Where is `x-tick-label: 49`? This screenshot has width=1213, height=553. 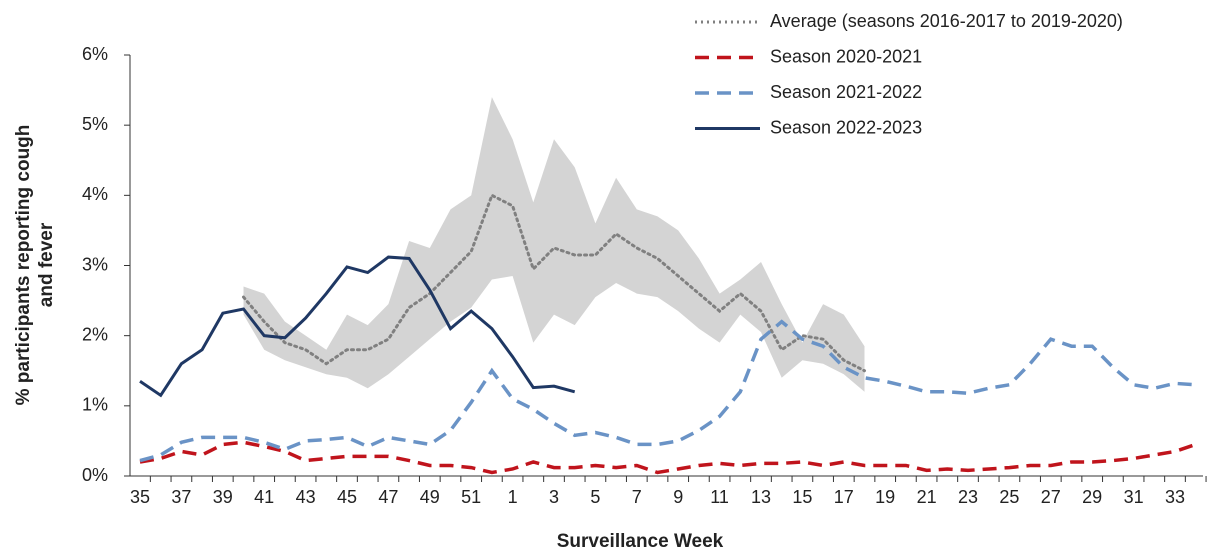
x-tick-label: 49 is located at coordinates (430, 497).